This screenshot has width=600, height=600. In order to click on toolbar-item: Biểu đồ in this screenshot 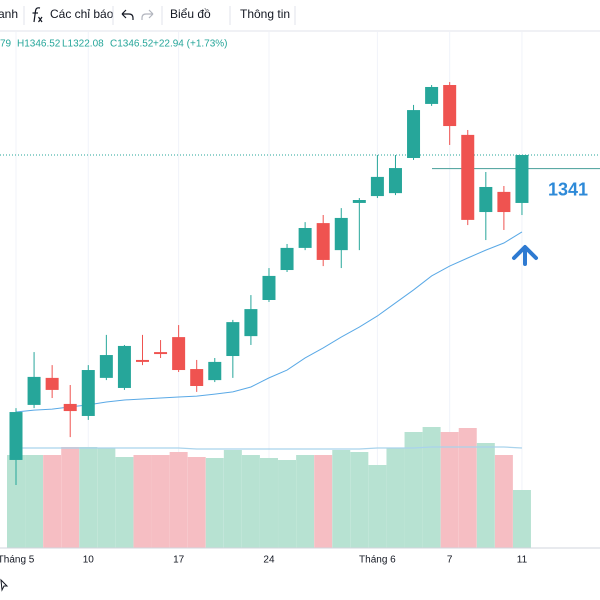, I will do `click(190, 14)`.